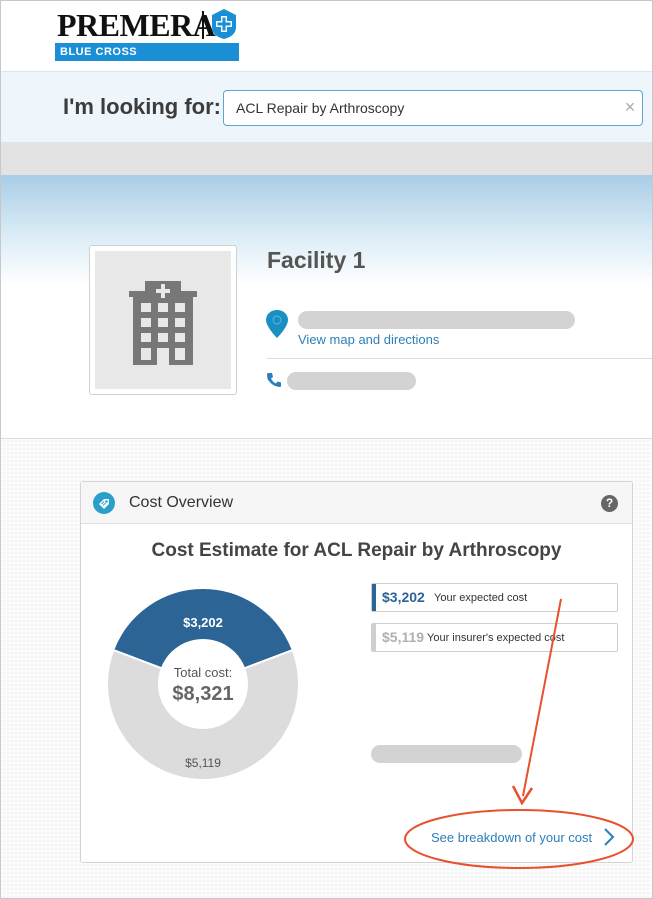  What do you see at coordinates (203, 672) in the screenshot?
I see `total-cost-label: Total cost:` at bounding box center [203, 672].